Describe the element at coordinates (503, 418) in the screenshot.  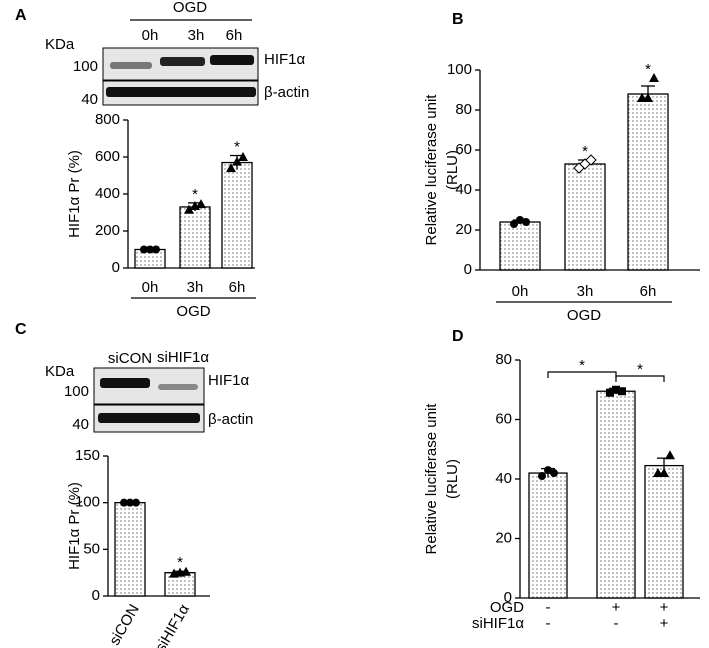
I see `y-tick-label: 60` at that location.